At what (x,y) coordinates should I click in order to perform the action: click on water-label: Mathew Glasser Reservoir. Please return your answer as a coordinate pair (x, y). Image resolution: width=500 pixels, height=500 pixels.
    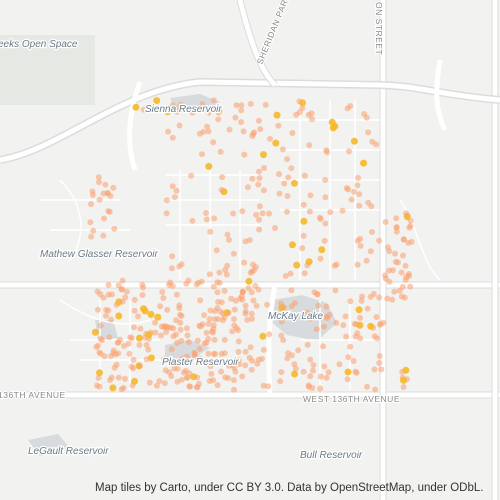
    Looking at the image, I should click on (99, 254).